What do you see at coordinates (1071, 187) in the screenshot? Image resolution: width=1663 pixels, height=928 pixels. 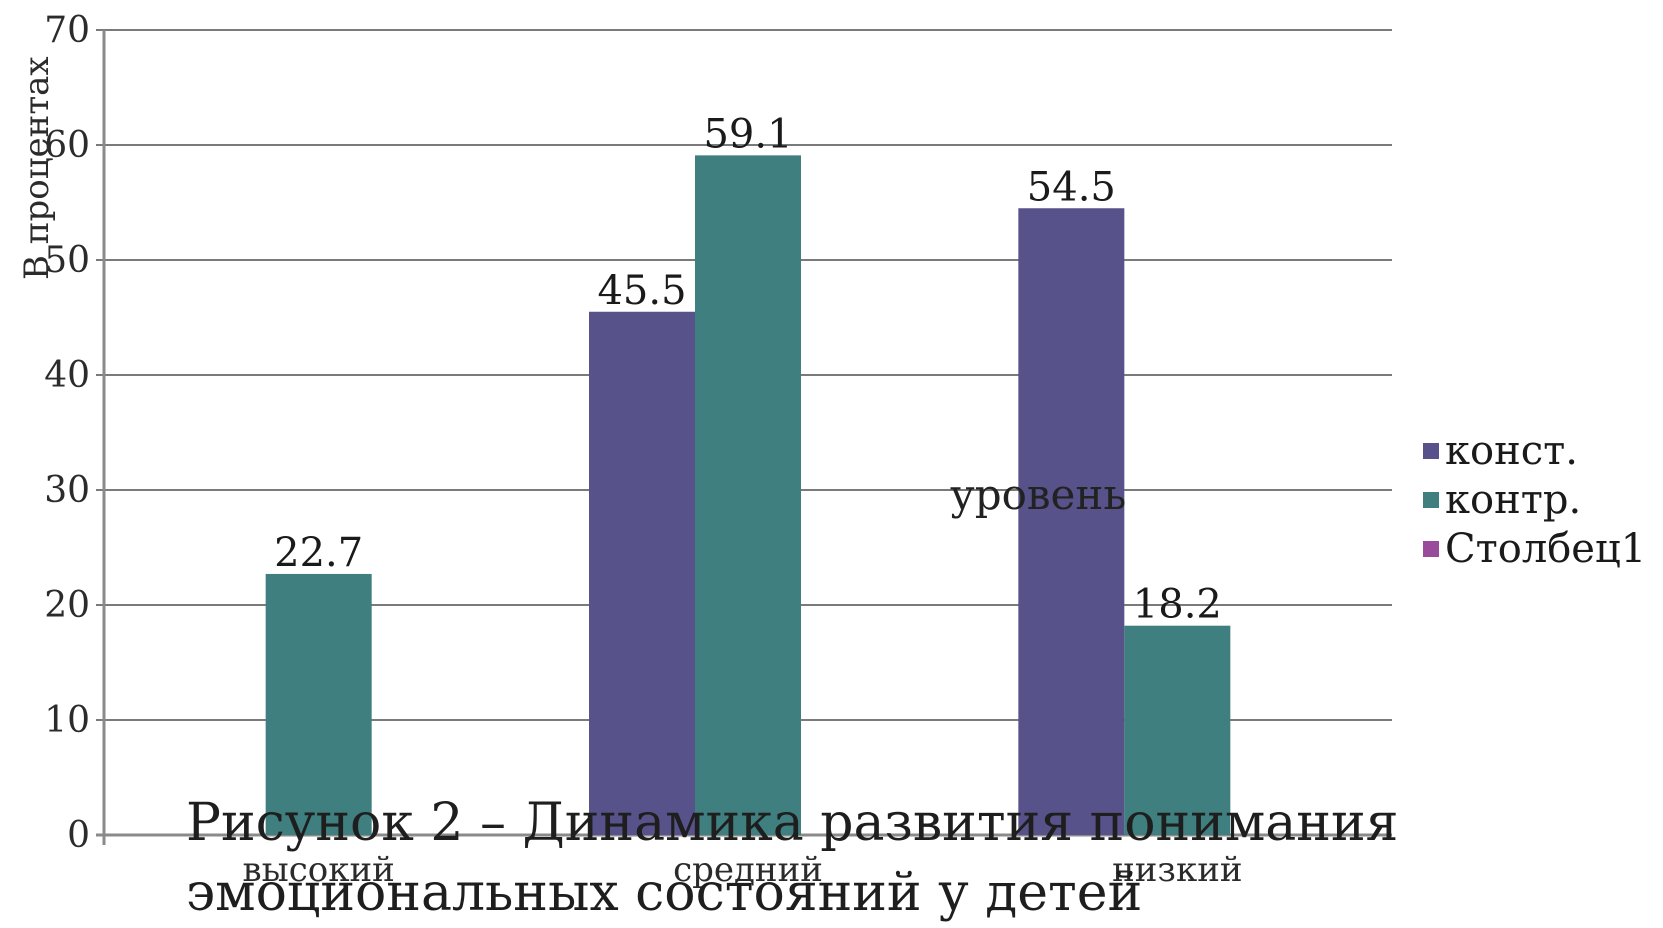 I see `data-label: 54.5` at bounding box center [1071, 187].